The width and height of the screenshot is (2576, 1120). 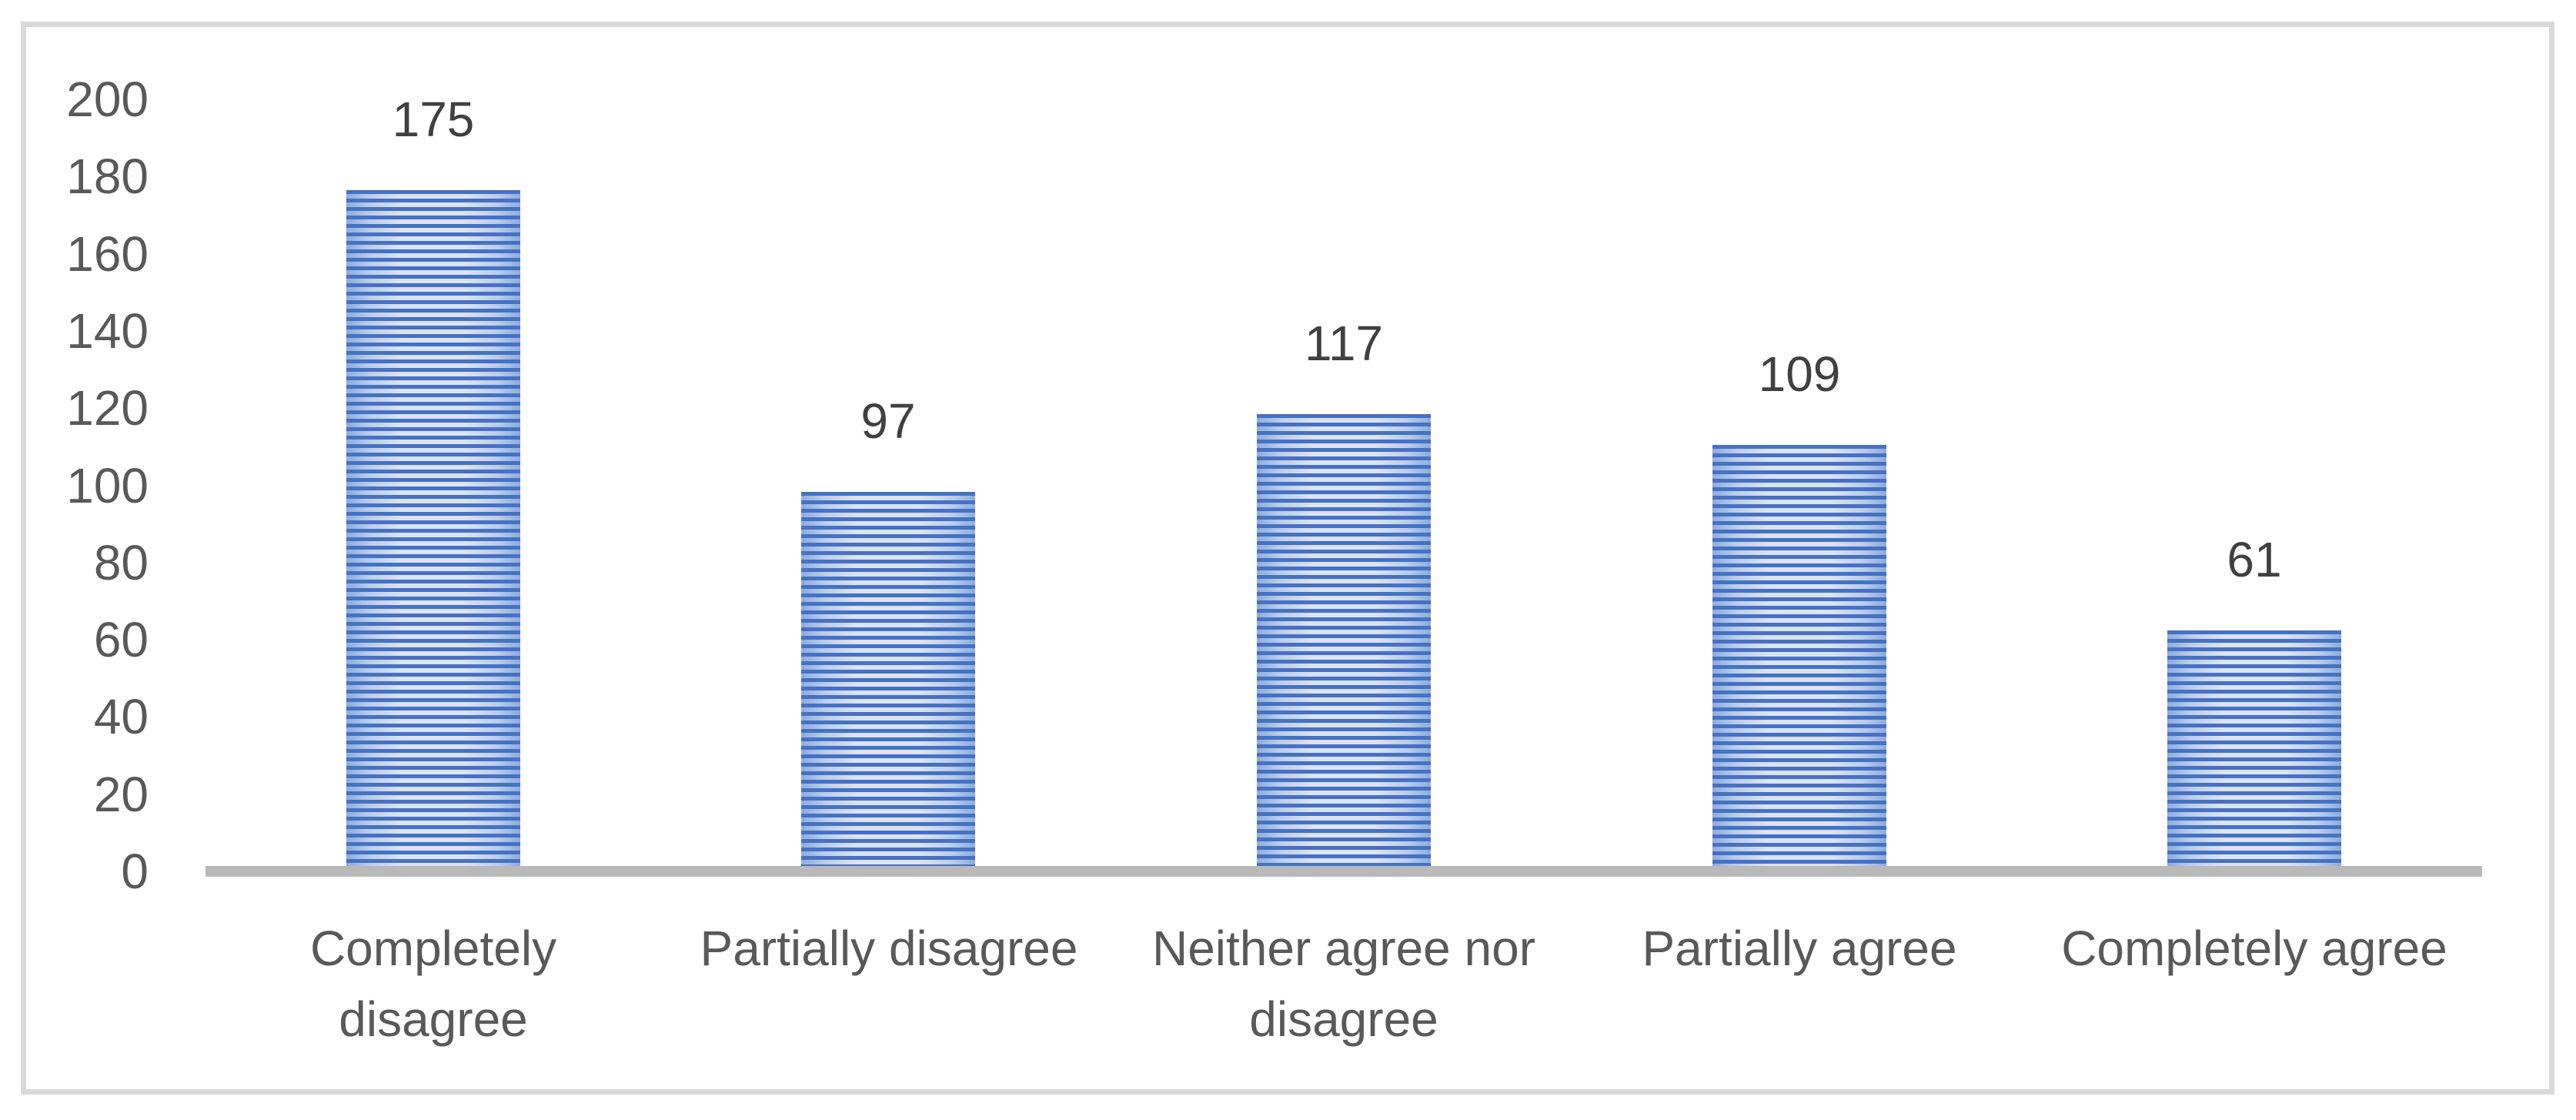 I want to click on bar-partially-agree, so click(x=1799, y=655).